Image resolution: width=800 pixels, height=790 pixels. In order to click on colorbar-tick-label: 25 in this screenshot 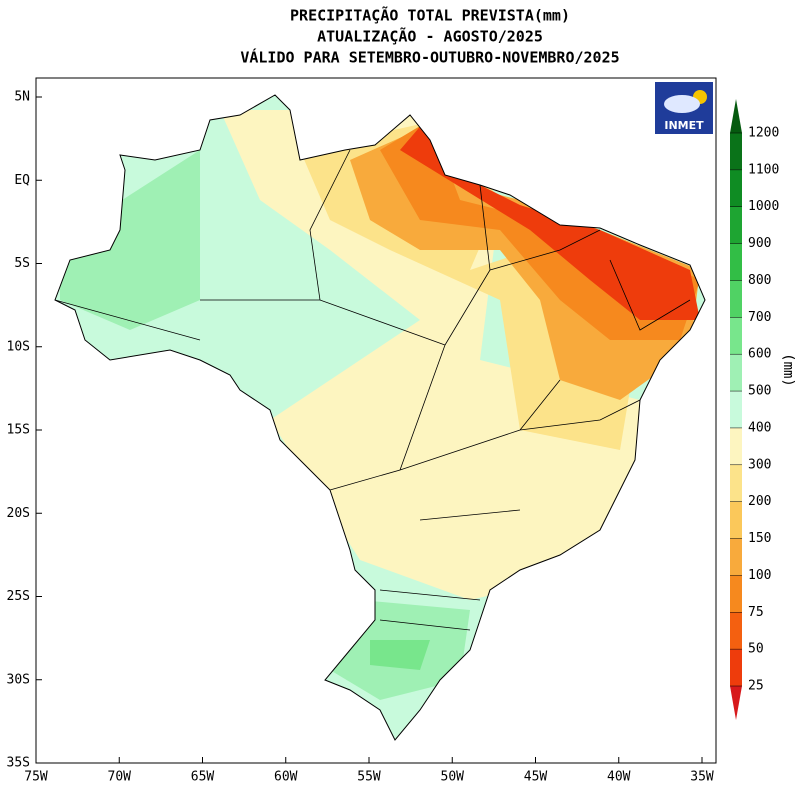, I will do `click(756, 686)`.